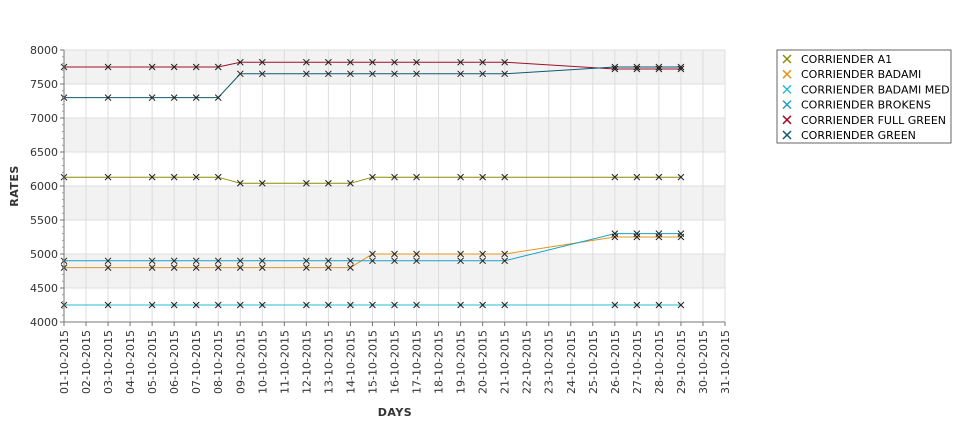 The width and height of the screenshot is (975, 429). Describe the element at coordinates (350, 362) in the screenshot. I see `x-tick-label: 14-10-2015` at that location.